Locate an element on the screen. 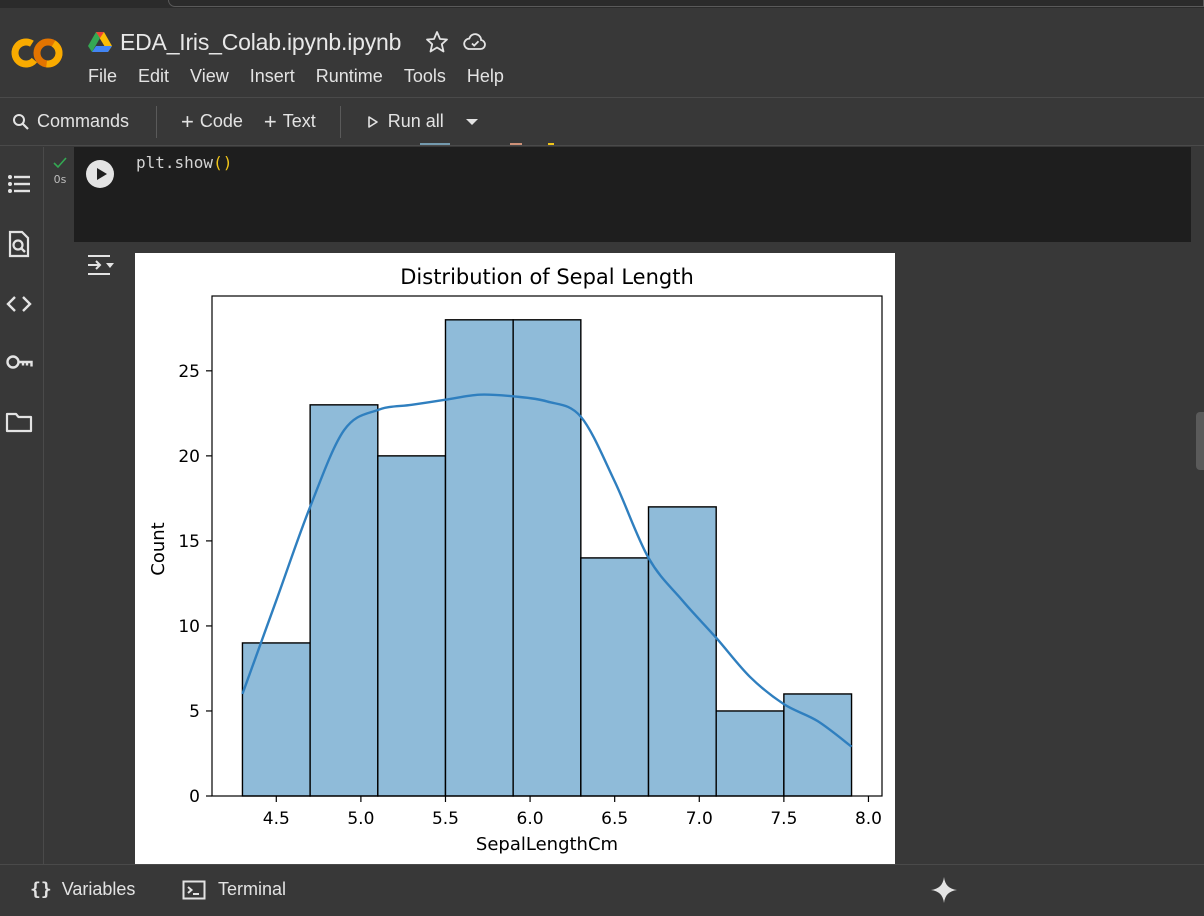 This screenshot has width=1204, height=916. secrets-key-icon is located at coordinates (19, 362).